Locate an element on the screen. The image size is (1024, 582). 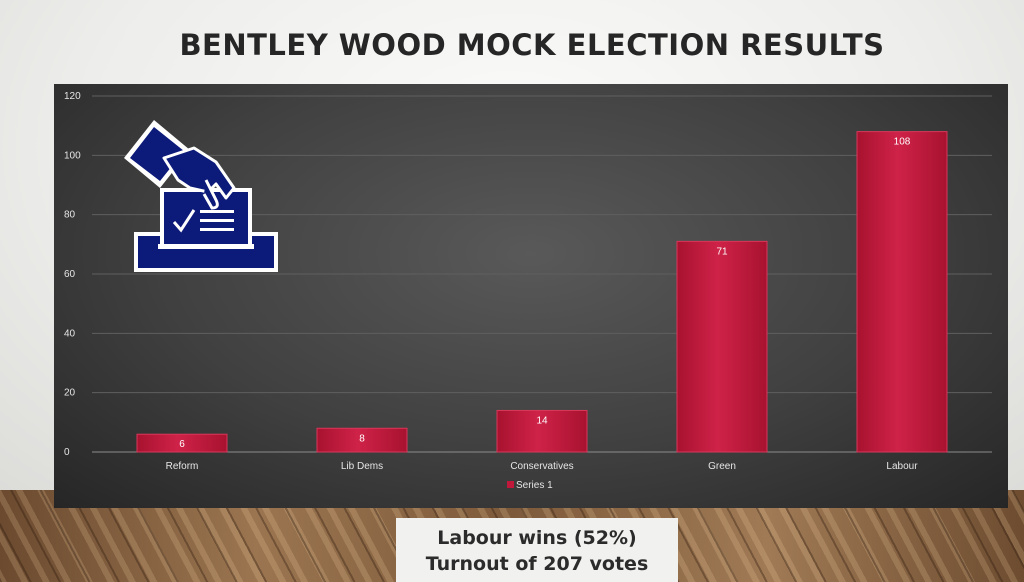
bar-reform is located at coordinates (182, 443).